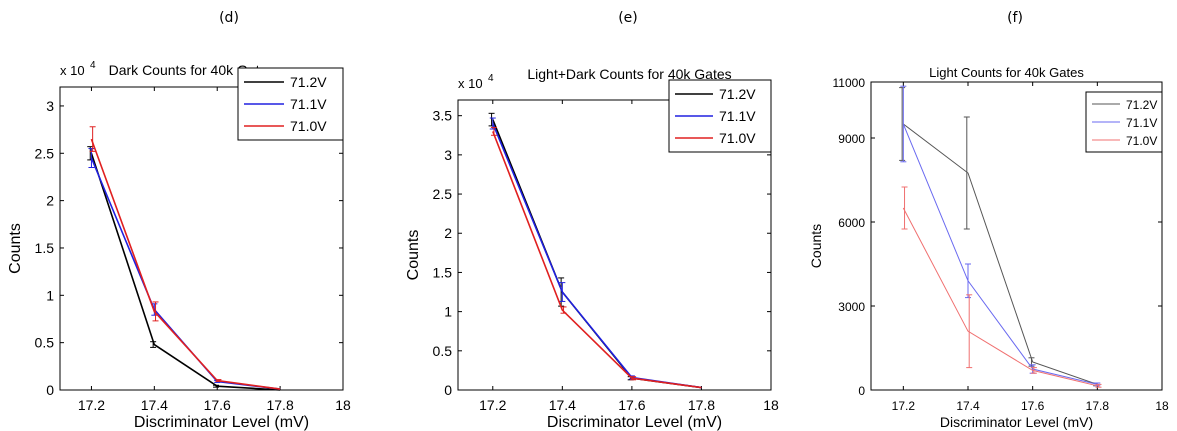 This screenshot has height=431, width=1177. I want to click on y-tick-label: 11000, so click(849, 83).